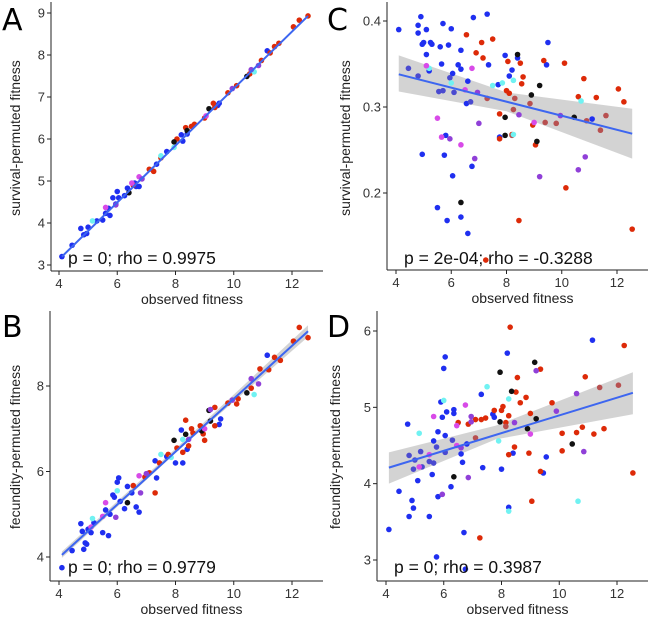 The height and width of the screenshot is (617, 650). Describe the element at coordinates (40, 471) in the screenshot. I see `y-tick-label: 6` at that location.